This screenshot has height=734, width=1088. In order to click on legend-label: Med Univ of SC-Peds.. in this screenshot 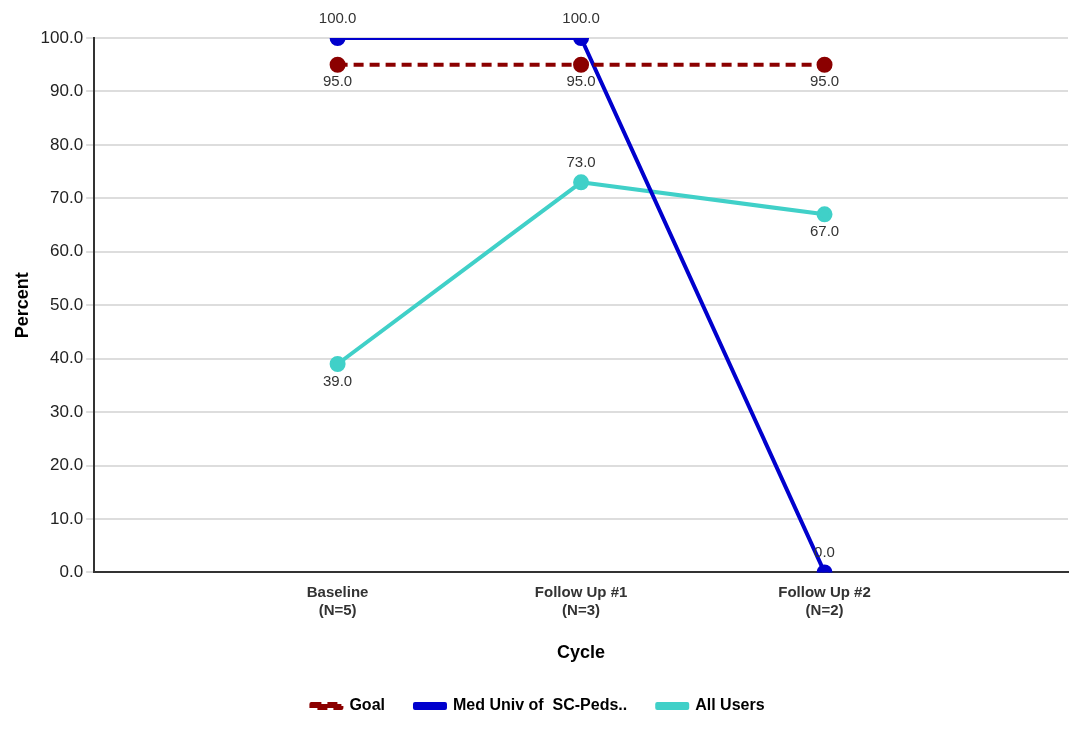, I will do `click(540, 705)`.